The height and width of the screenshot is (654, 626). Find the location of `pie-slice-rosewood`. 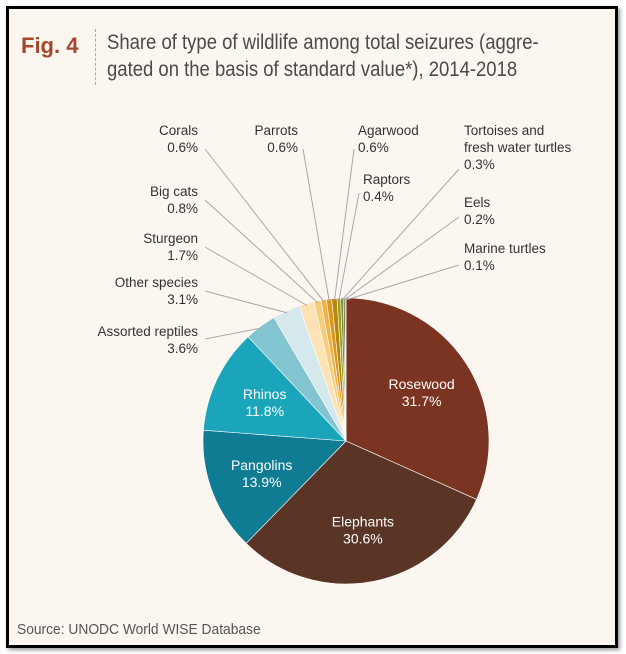

pie-slice-rosewood is located at coordinates (417, 398).